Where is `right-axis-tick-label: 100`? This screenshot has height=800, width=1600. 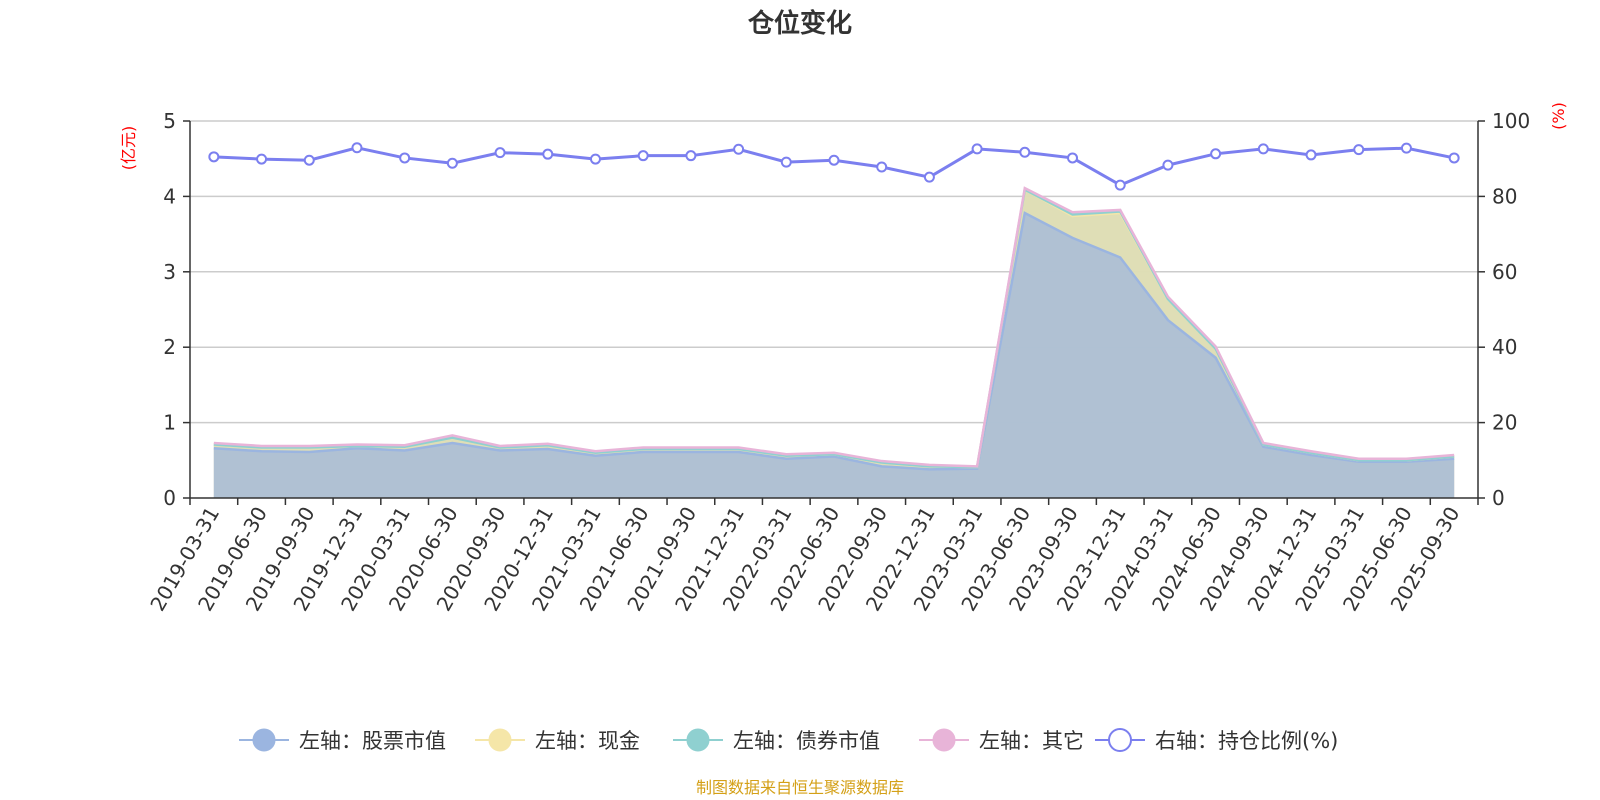
right-axis-tick-label: 100 is located at coordinates (1511, 121).